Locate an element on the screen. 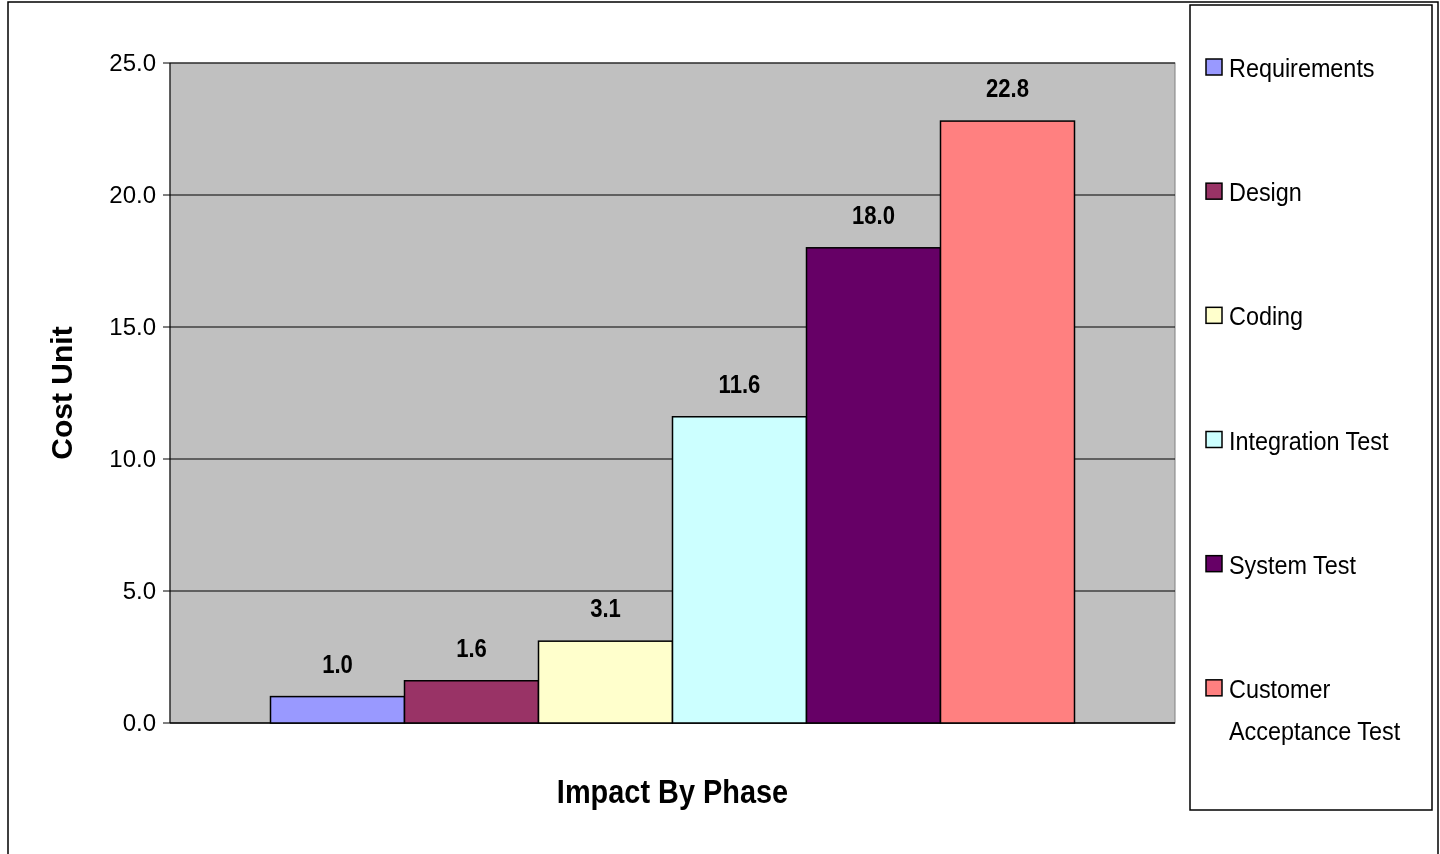  y-tick-label: 10.0 is located at coordinates (132, 459).